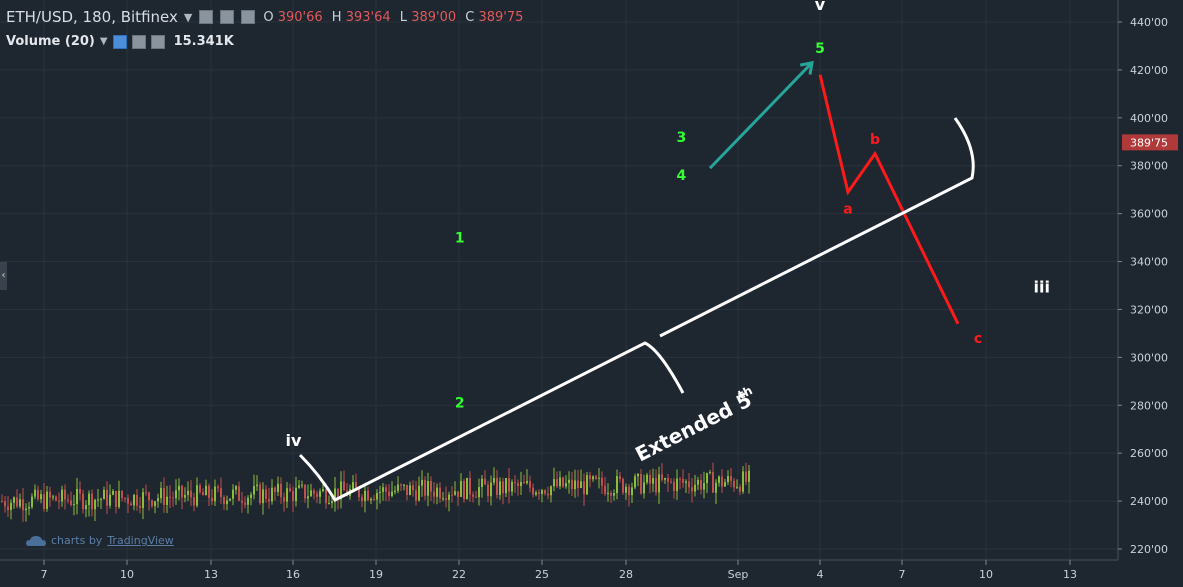 The width and height of the screenshot is (1183, 587). What do you see at coordinates (140, 540) in the screenshot?
I see `tradingview-link: TradingView` at bounding box center [140, 540].